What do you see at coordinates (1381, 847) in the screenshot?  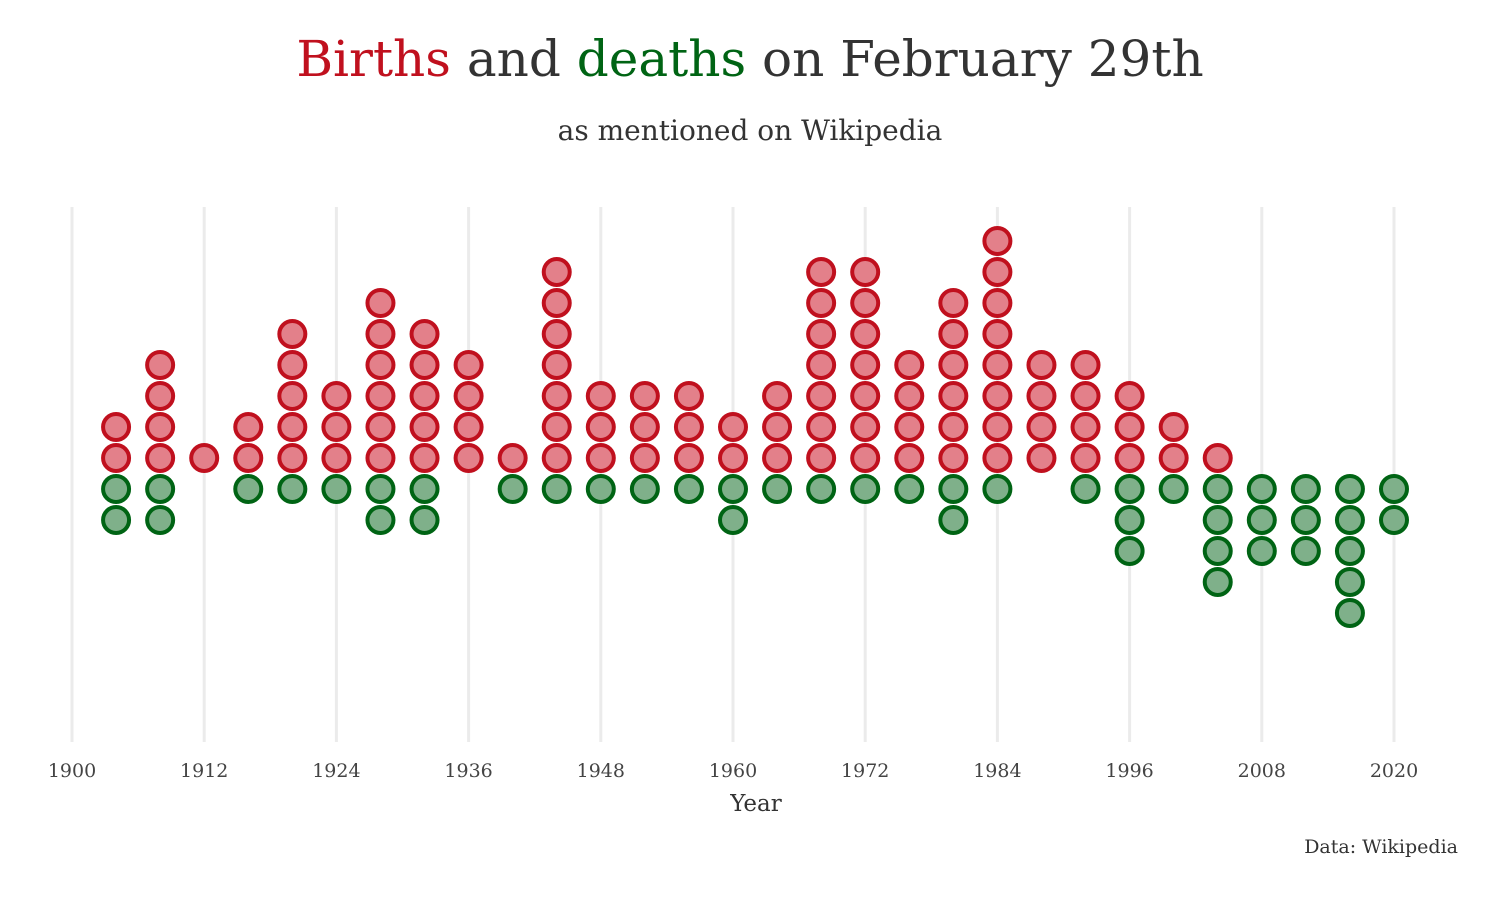 I see `data-source-caption: Data: Wikipedia` at bounding box center [1381, 847].